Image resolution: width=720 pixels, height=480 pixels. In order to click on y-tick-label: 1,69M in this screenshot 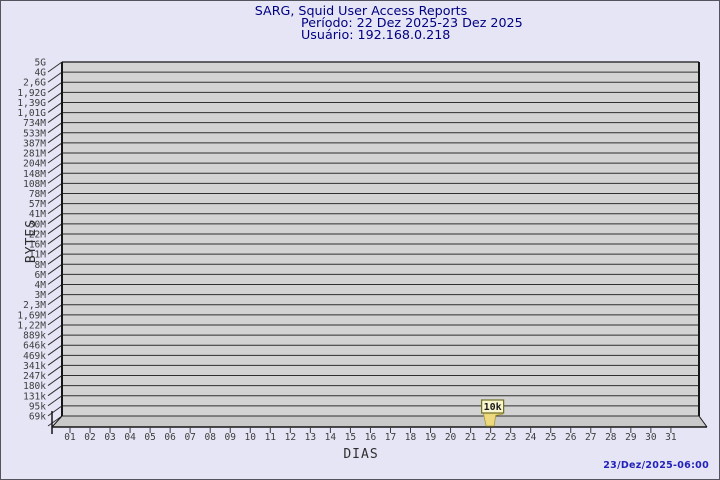, I will do `click(31, 315)`.